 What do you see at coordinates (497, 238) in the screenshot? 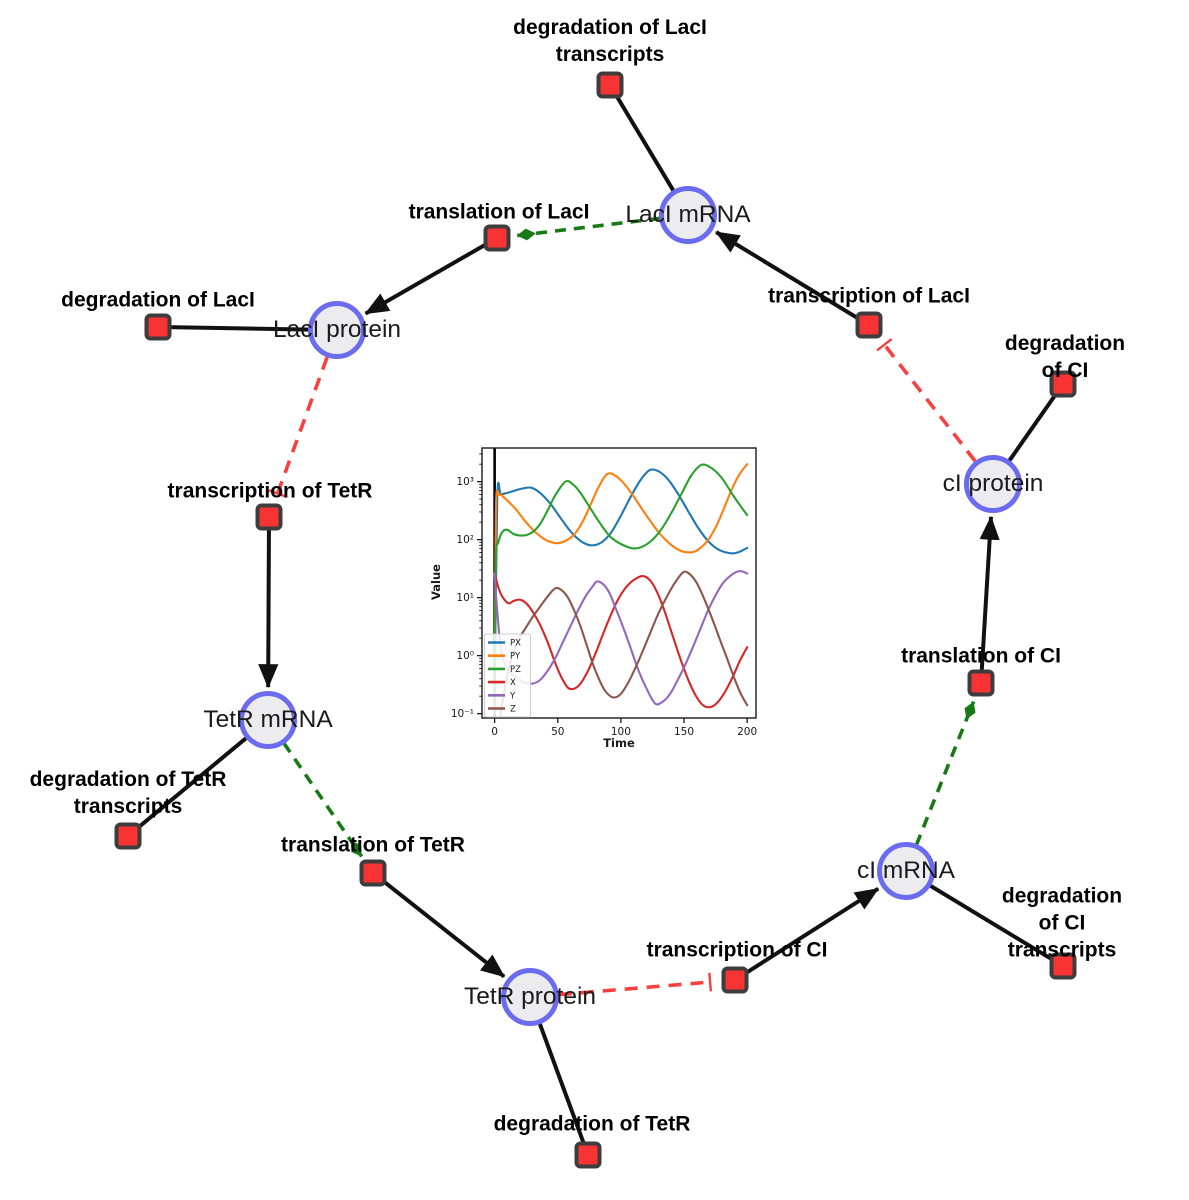
I see `reaction-node-transl_lacI` at bounding box center [497, 238].